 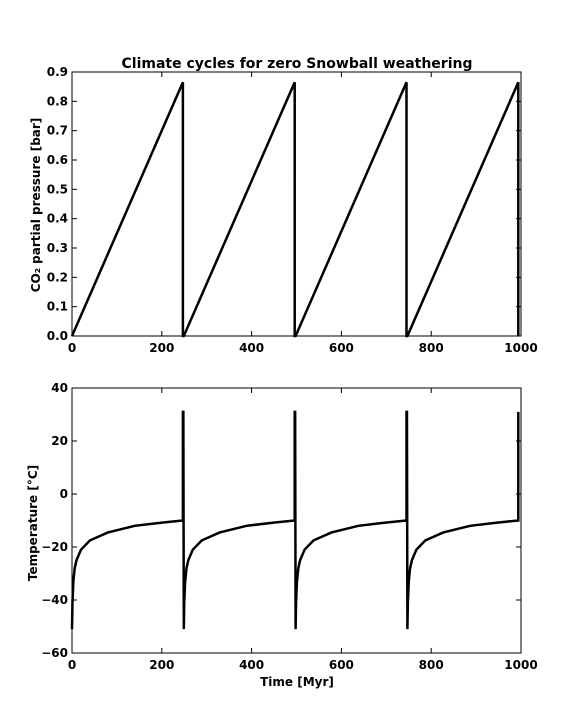 I want to click on y-tick-label: 0.2, so click(x=57, y=277).